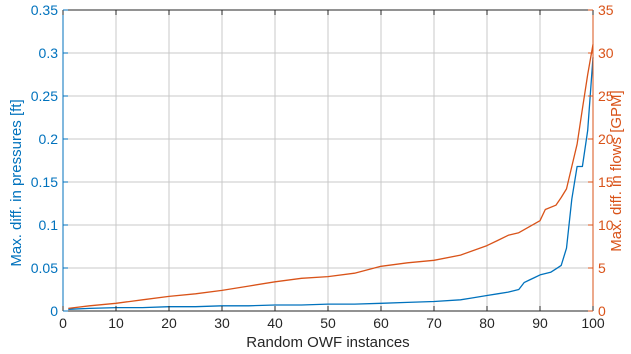 This screenshot has width=631, height=354. I want to click on x-tick-label: 80, so click(487, 323).